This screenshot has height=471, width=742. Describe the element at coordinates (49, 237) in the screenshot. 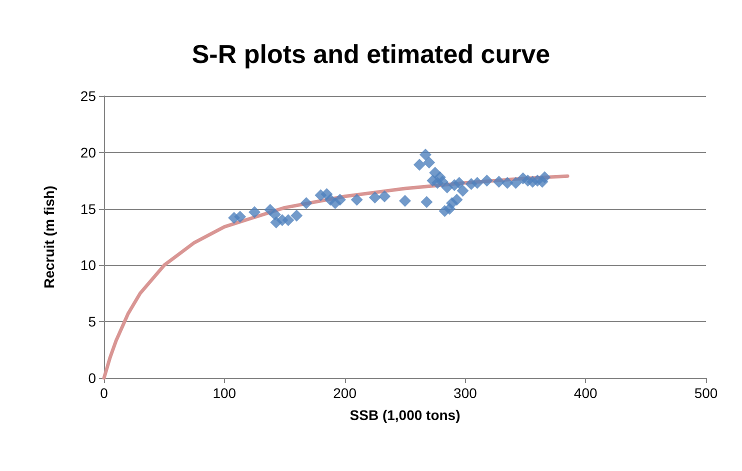

I see `y-axis-title: Recruit (m fish)` at that location.